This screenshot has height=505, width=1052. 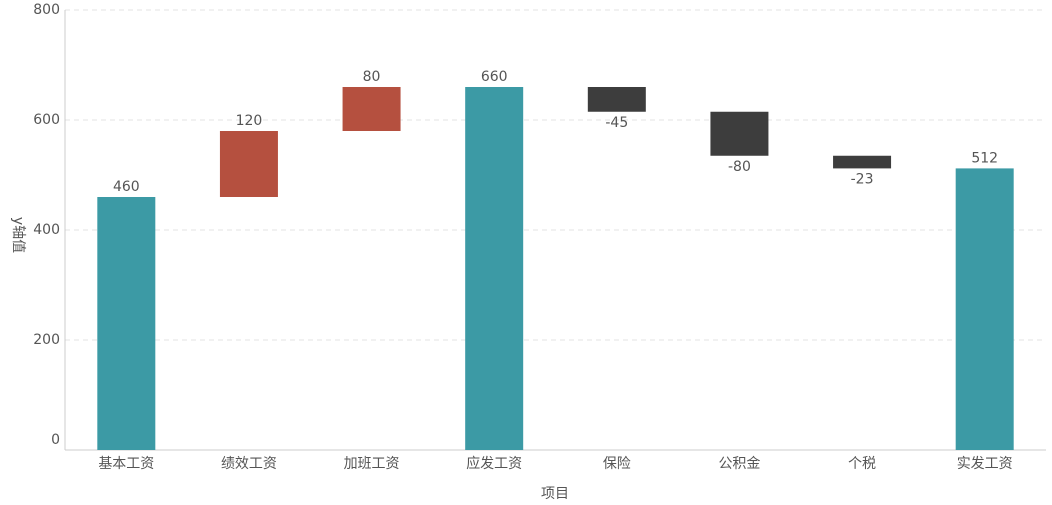 I want to click on x-tick-label: 绩效工资, so click(x=249, y=464).